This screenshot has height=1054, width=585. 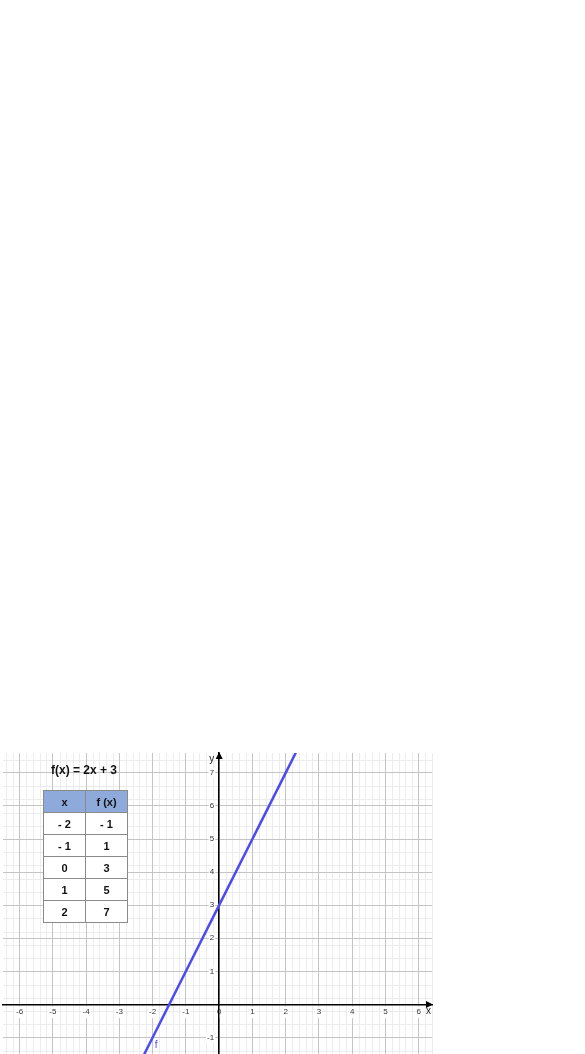 I want to click on text: f(x) = 2x + 3, so click(x=84, y=770).